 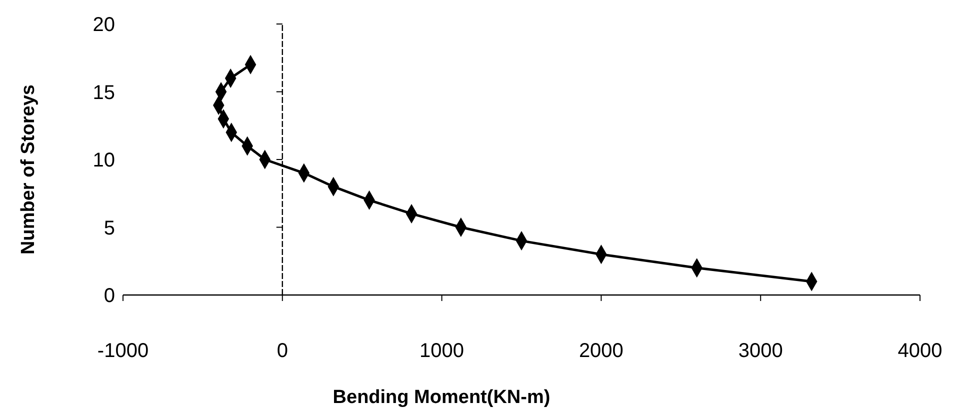 I want to click on x-tick-label: 3000, so click(x=760, y=351).